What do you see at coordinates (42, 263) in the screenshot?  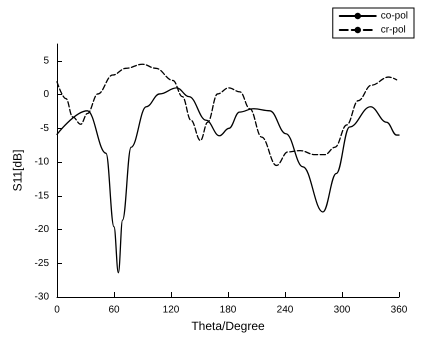 I see `y-tick-label: -25` at bounding box center [42, 263].